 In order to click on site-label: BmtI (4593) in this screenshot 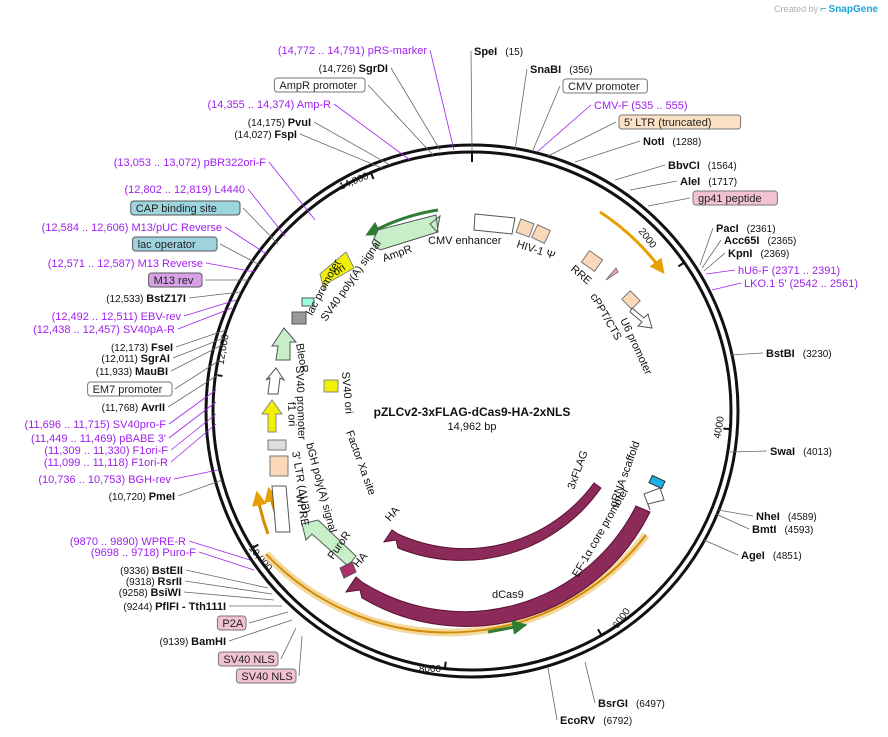, I will do `click(782, 530)`.